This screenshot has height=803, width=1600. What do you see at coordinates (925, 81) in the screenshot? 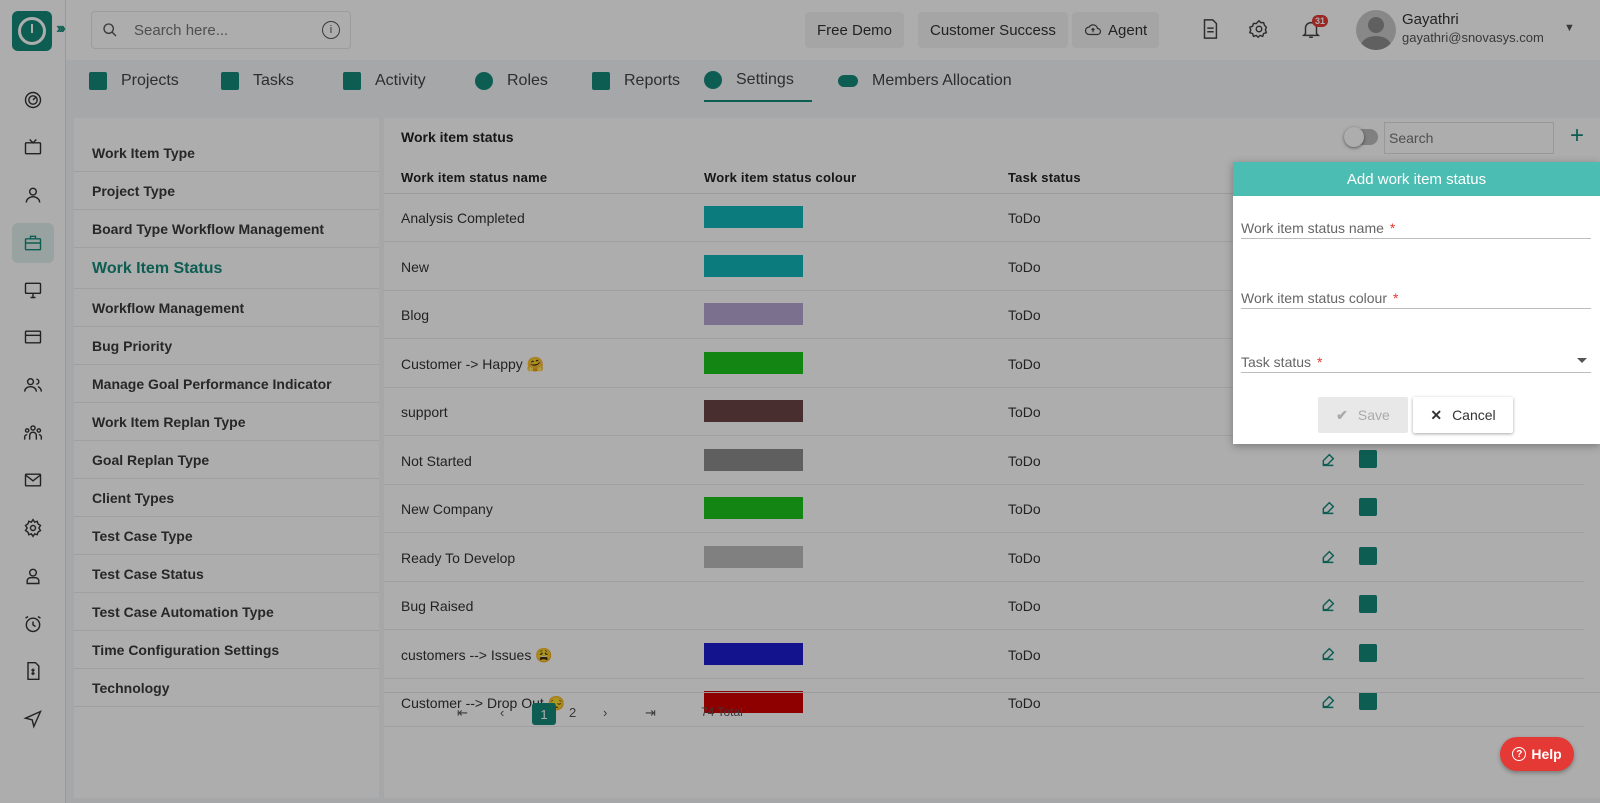
I see `tab-members-allocation: Members Allocation` at bounding box center [925, 81].